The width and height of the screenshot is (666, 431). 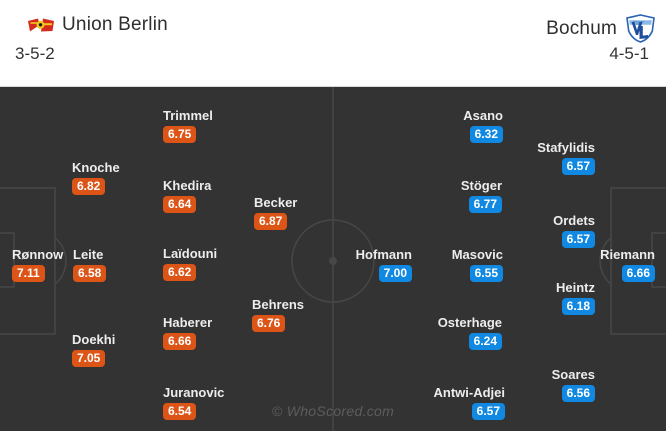 I want to click on player-name: Heintz, so click(x=575, y=287).